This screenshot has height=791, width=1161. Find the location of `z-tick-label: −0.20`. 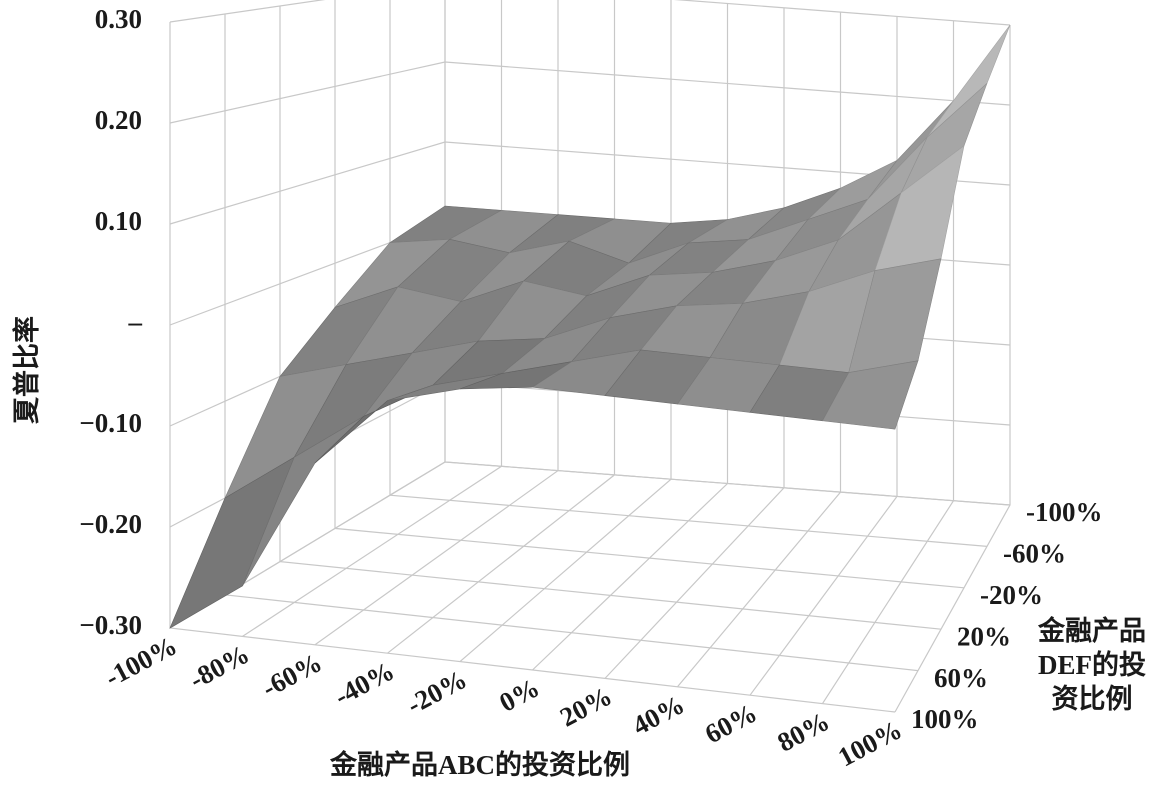

z-tick-label: −0.20 is located at coordinates (110, 524).